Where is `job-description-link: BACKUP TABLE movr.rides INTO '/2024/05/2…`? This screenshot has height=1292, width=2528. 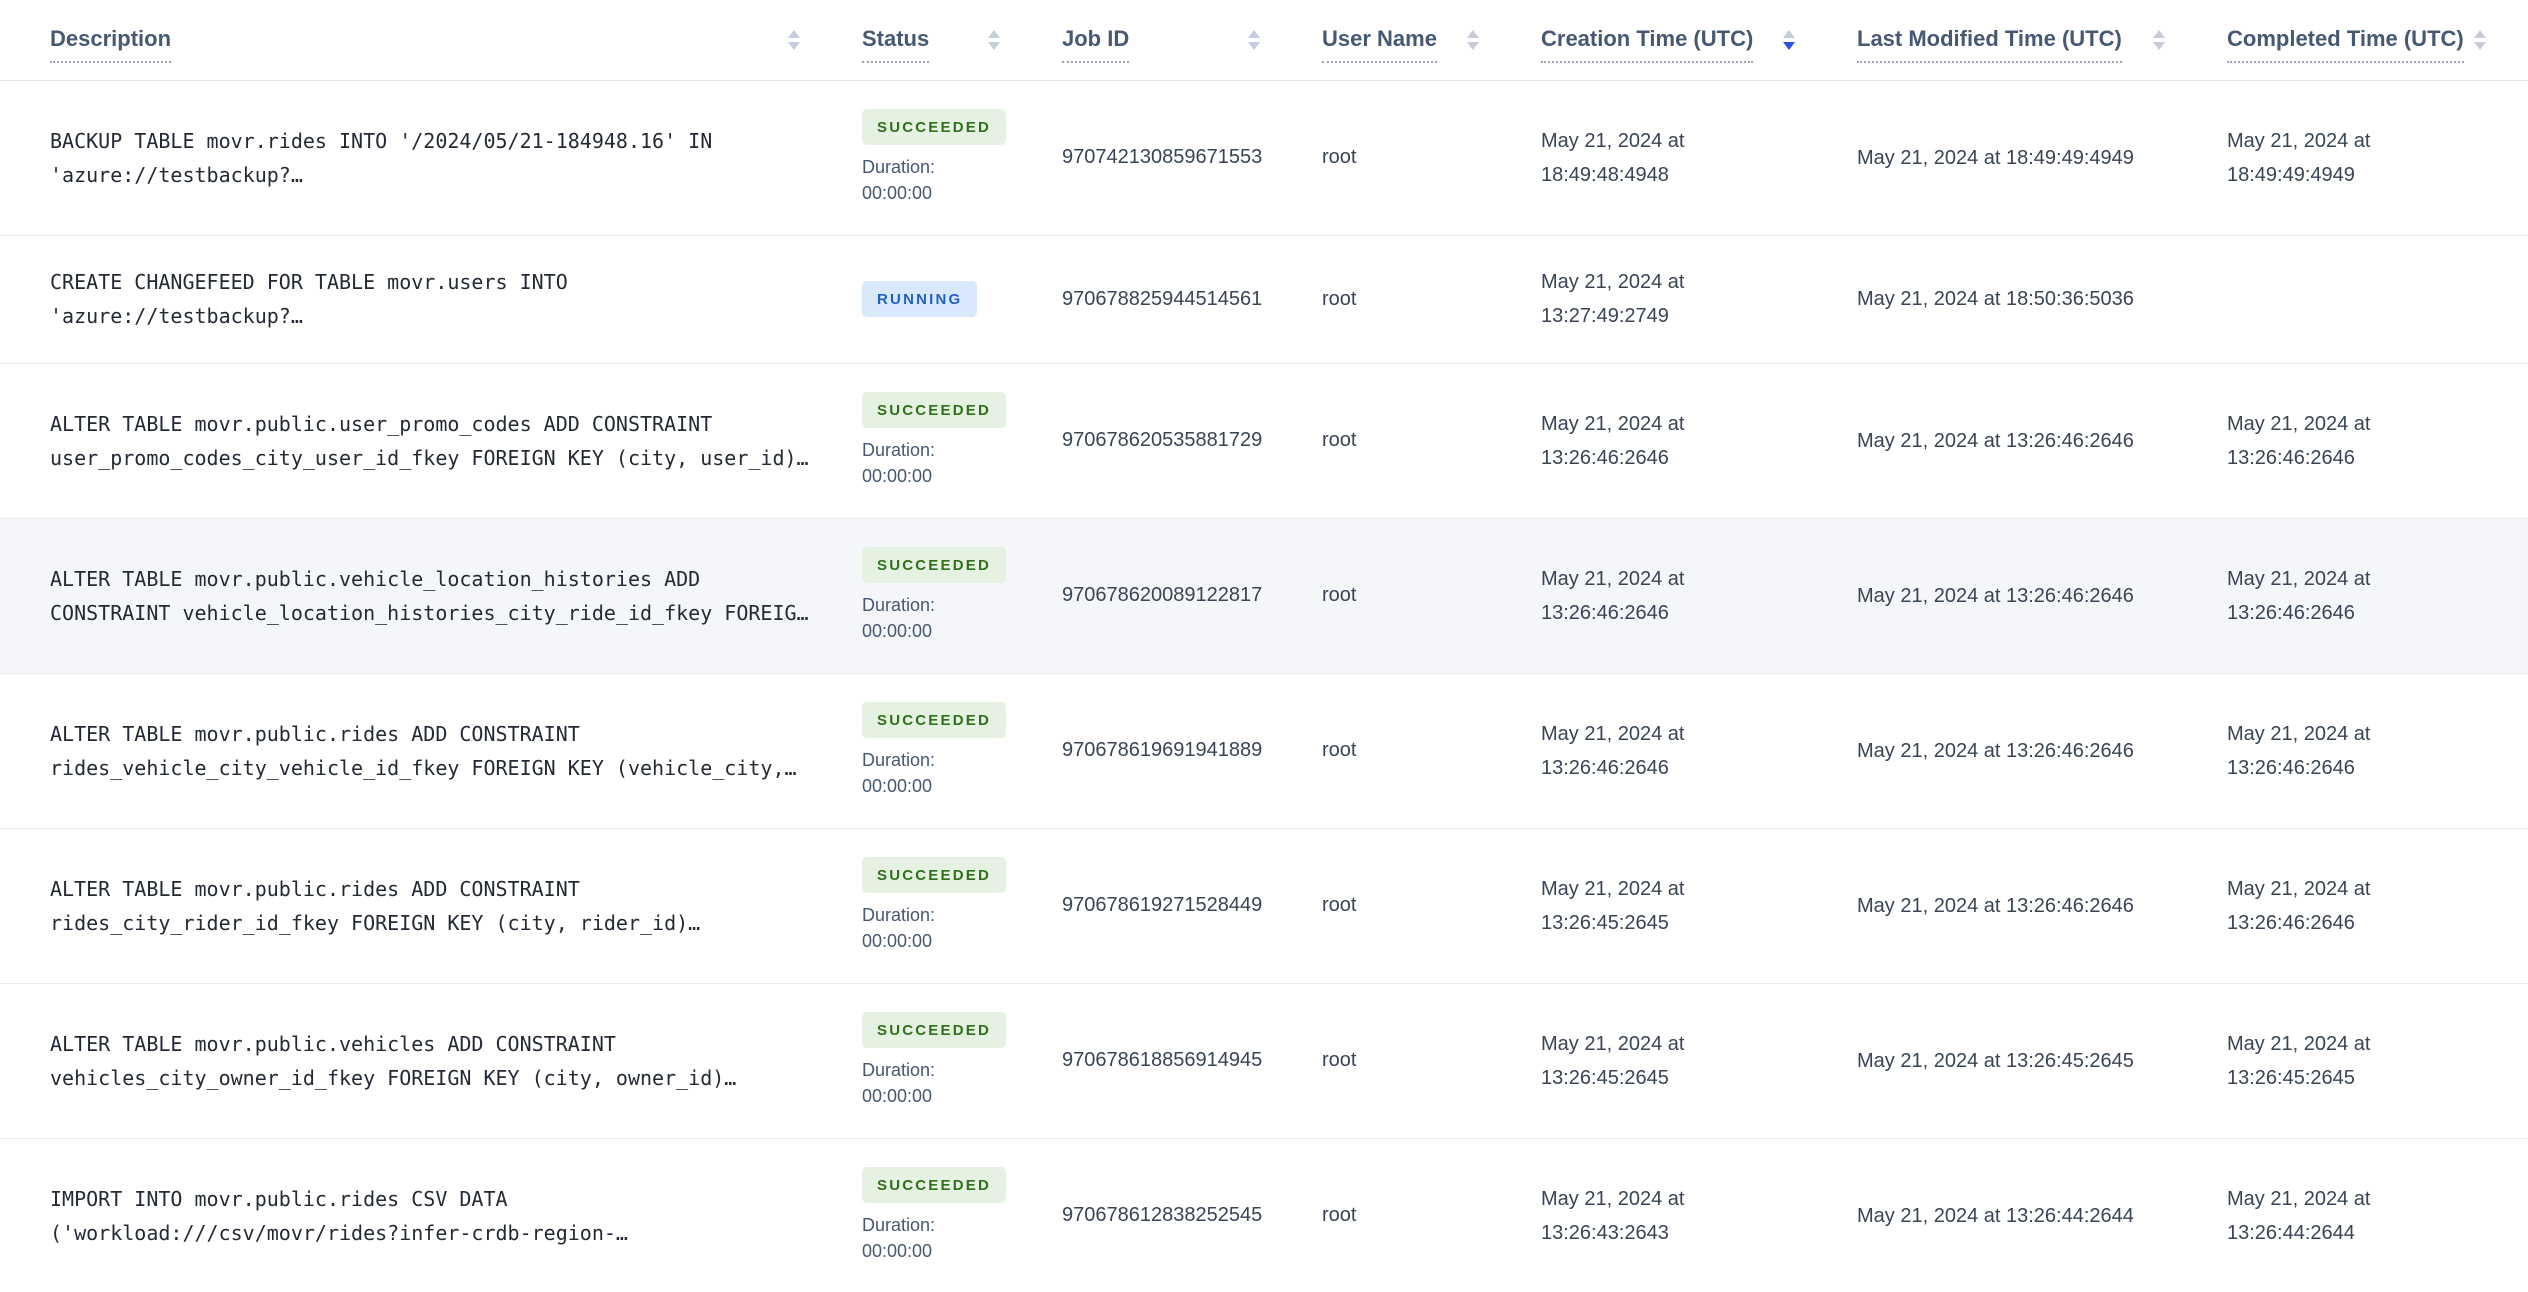
job-description-link: BACKUP TABLE movr.rides INTO '/2024/05/2… is located at coordinates (381, 157).